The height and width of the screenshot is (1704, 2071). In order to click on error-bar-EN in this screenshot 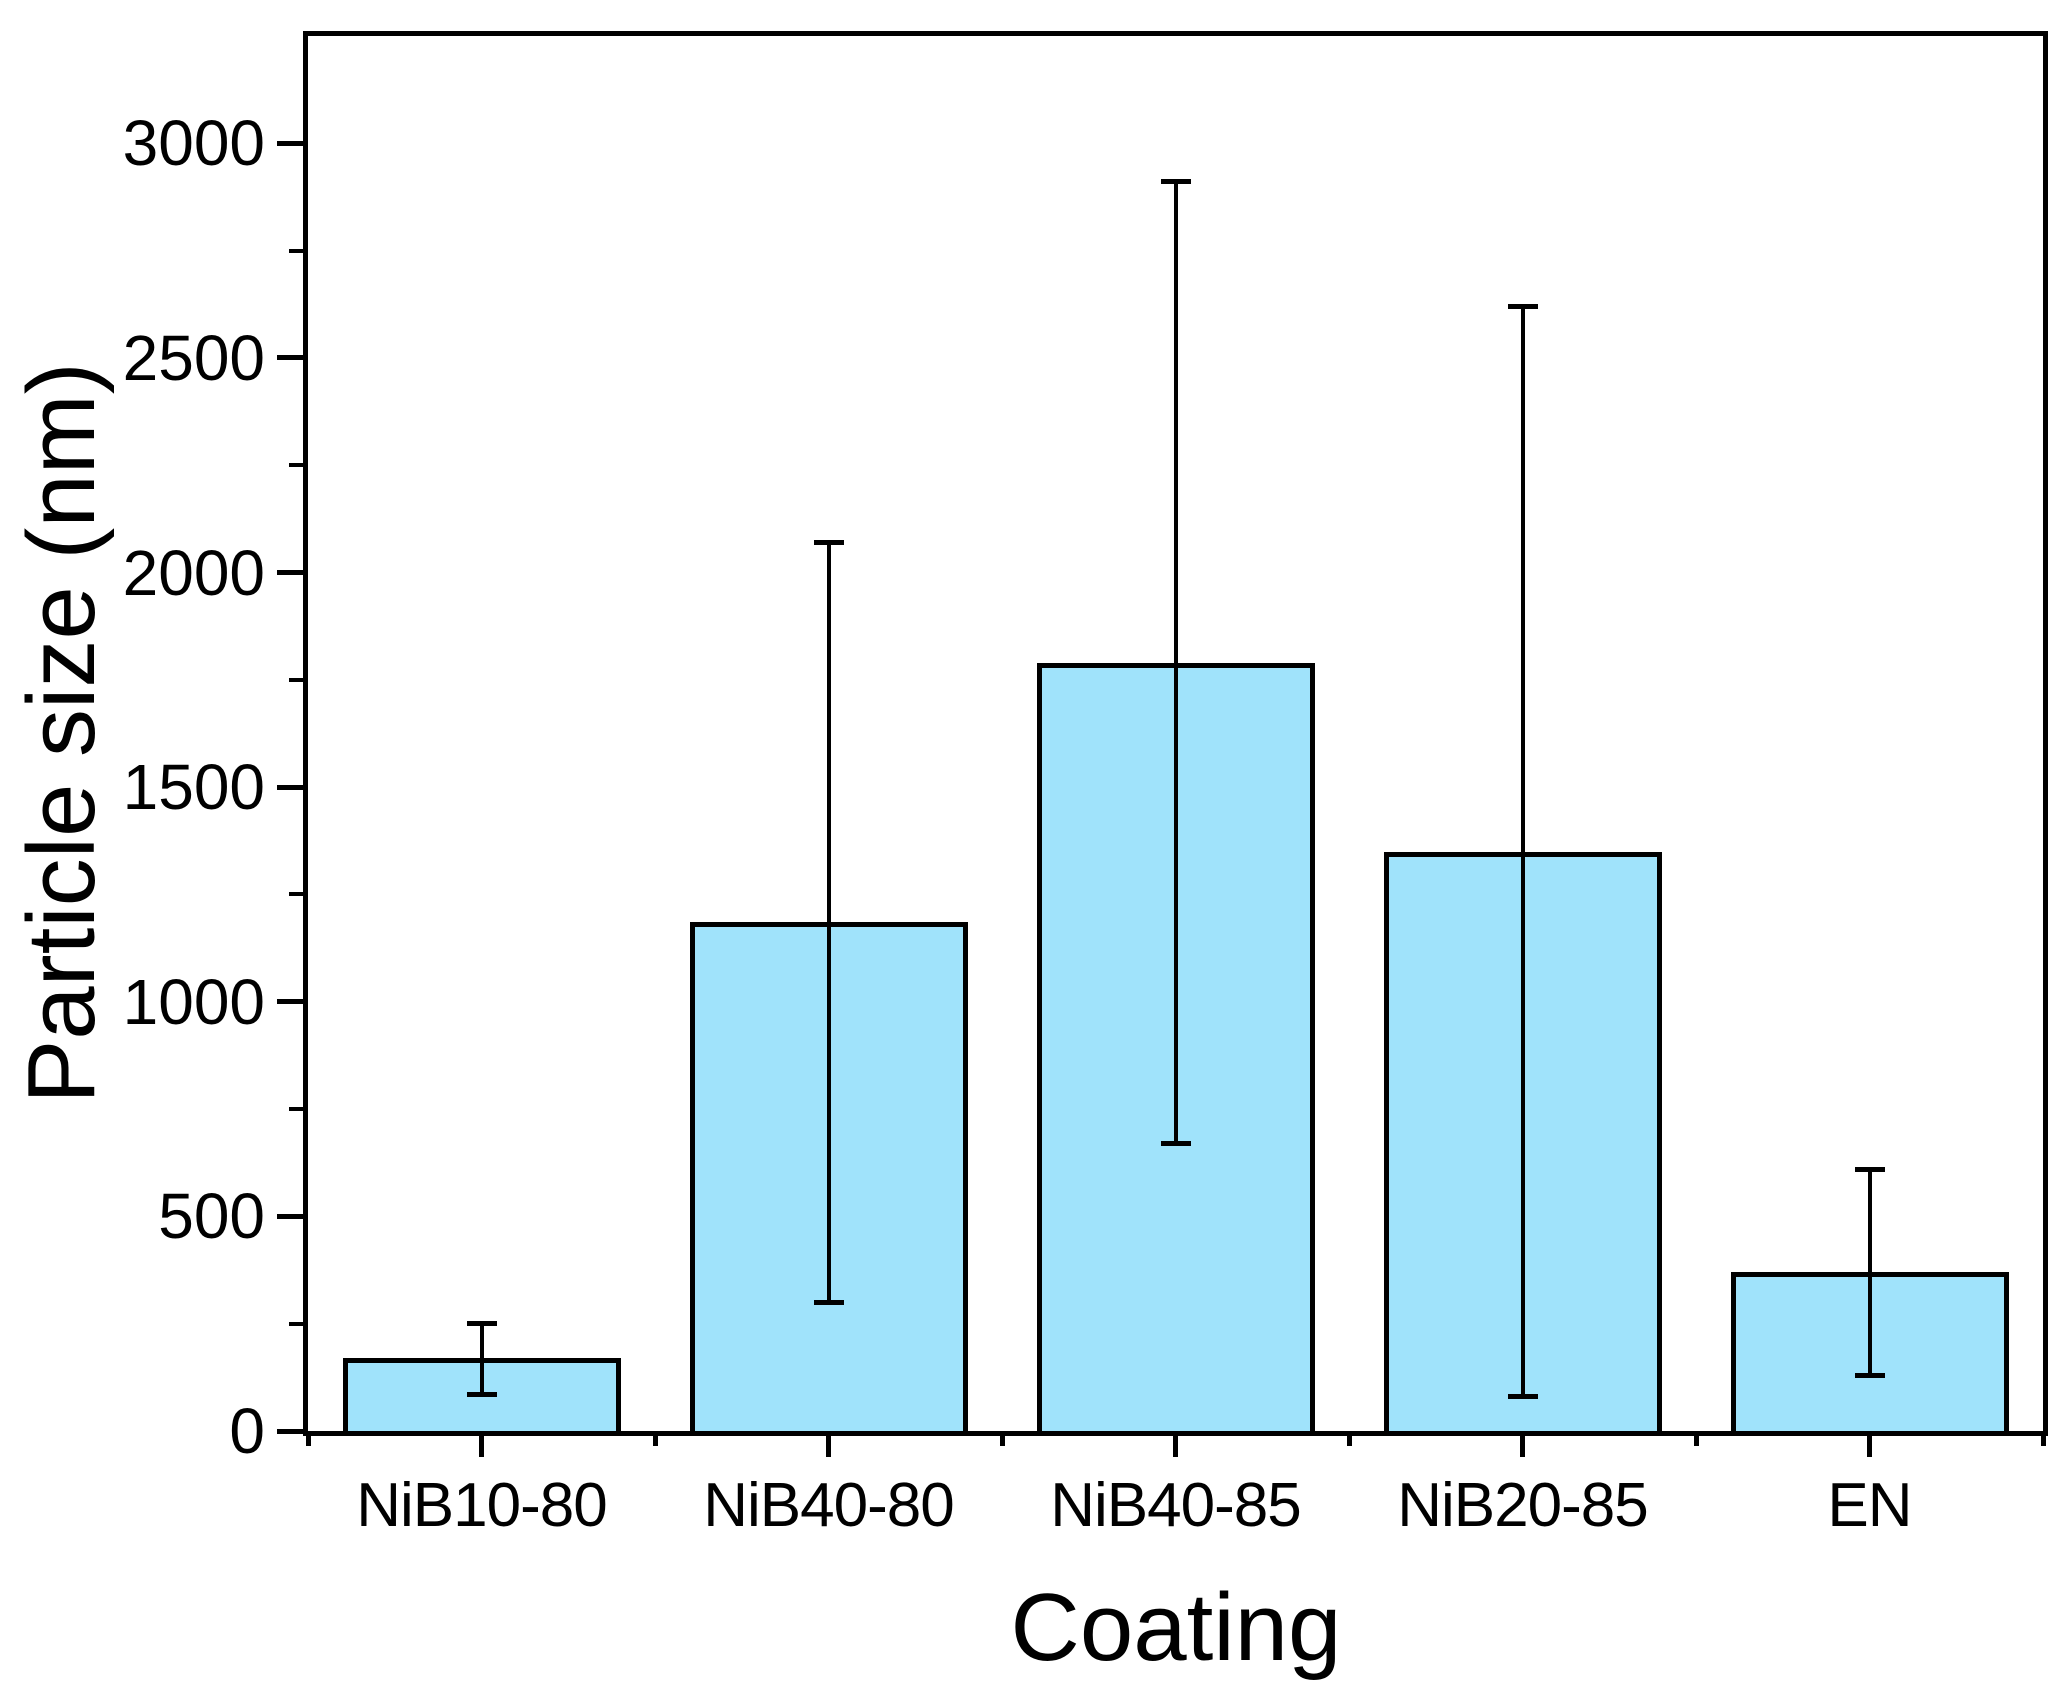, I will do `click(1869, 1272)`.